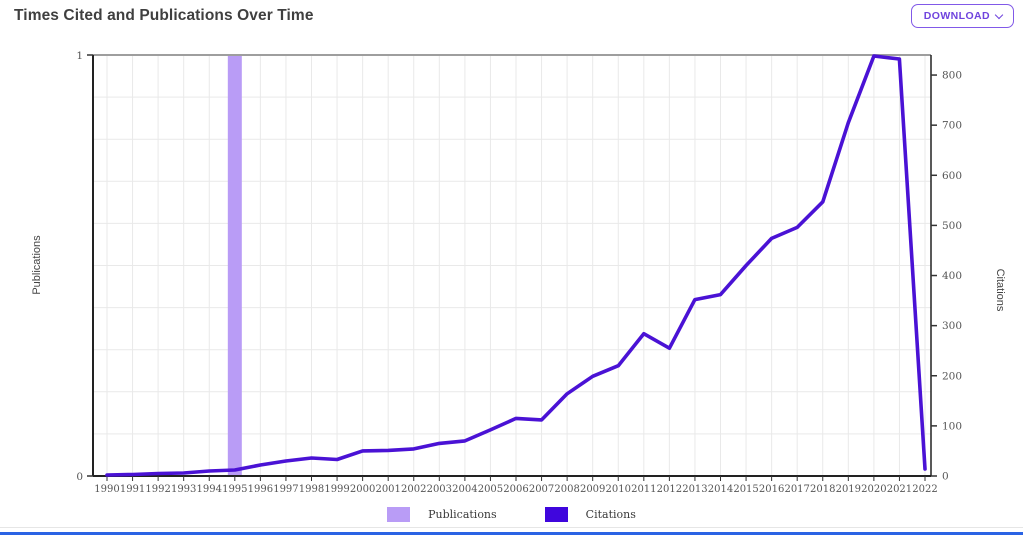 Image resolution: width=1023 pixels, height=535 pixels. Describe the element at coordinates (541, 489) in the screenshot. I see `svg-text: 2007` at that location.